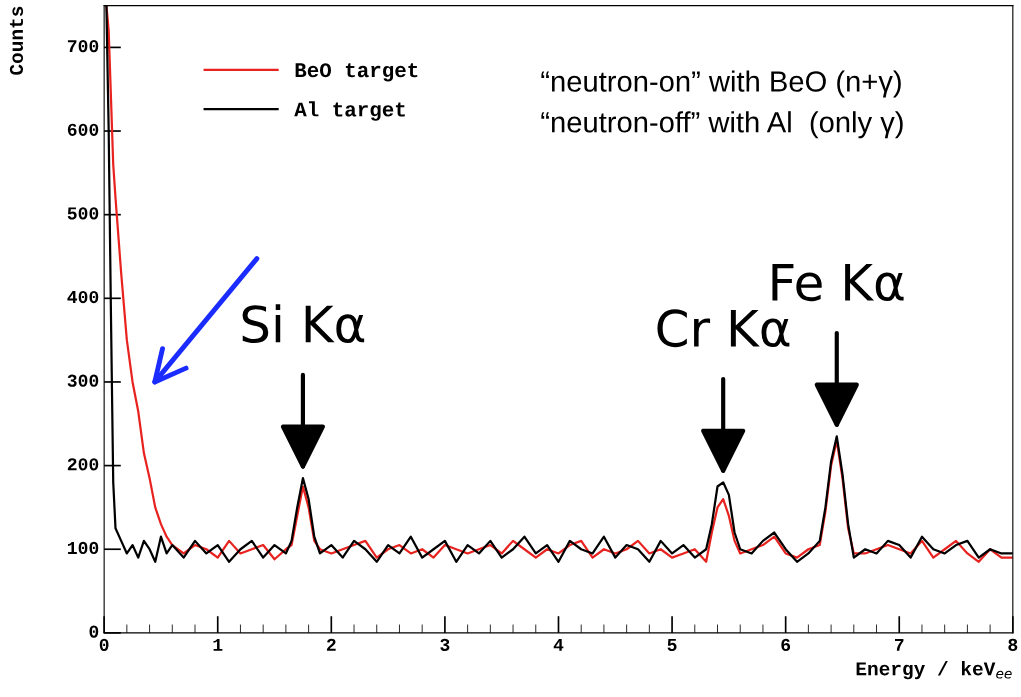  Describe the element at coordinates (786, 644) in the screenshot. I see `x-tick-label: 6` at that location.